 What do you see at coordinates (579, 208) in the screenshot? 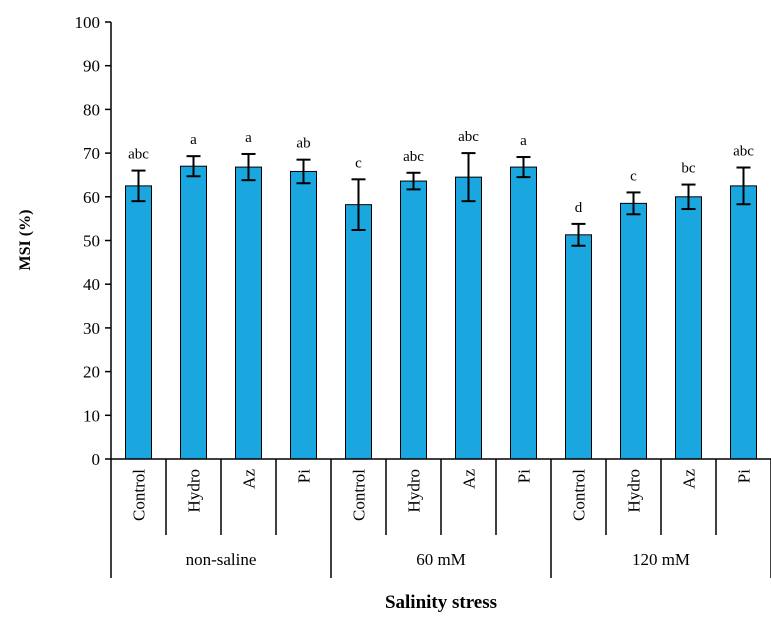
I see `significance-letter: d` at bounding box center [579, 208].